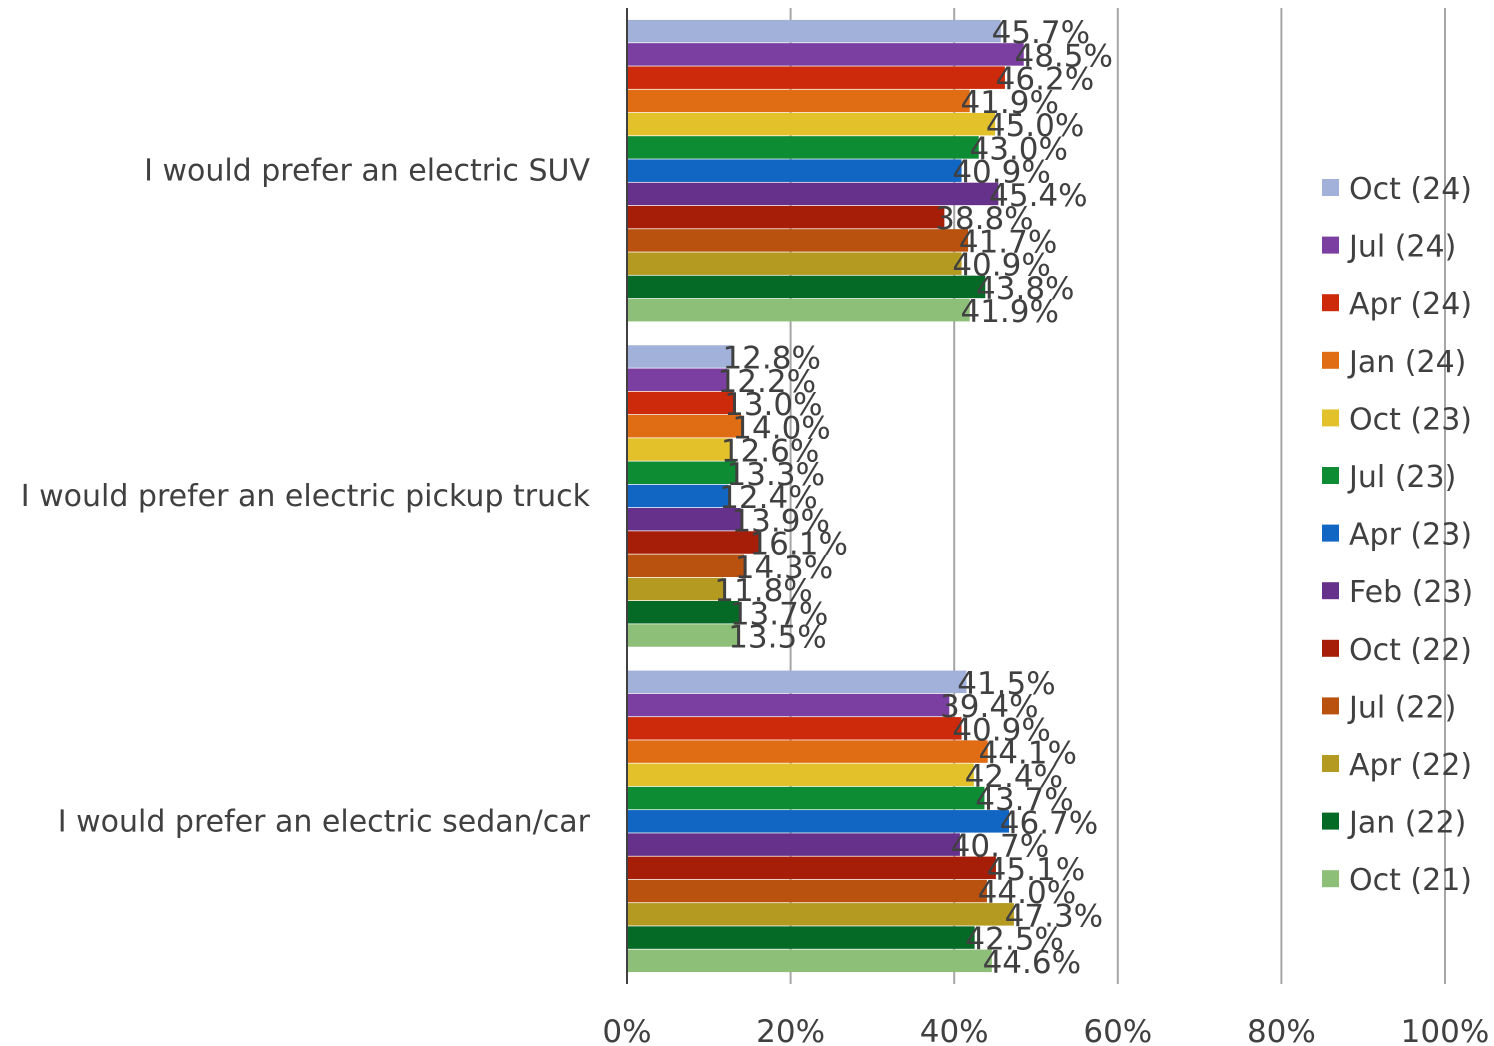 The height and width of the screenshot is (1046, 1494). What do you see at coordinates (1445, 1030) in the screenshot?
I see `x-tick-label: 100%` at bounding box center [1445, 1030].